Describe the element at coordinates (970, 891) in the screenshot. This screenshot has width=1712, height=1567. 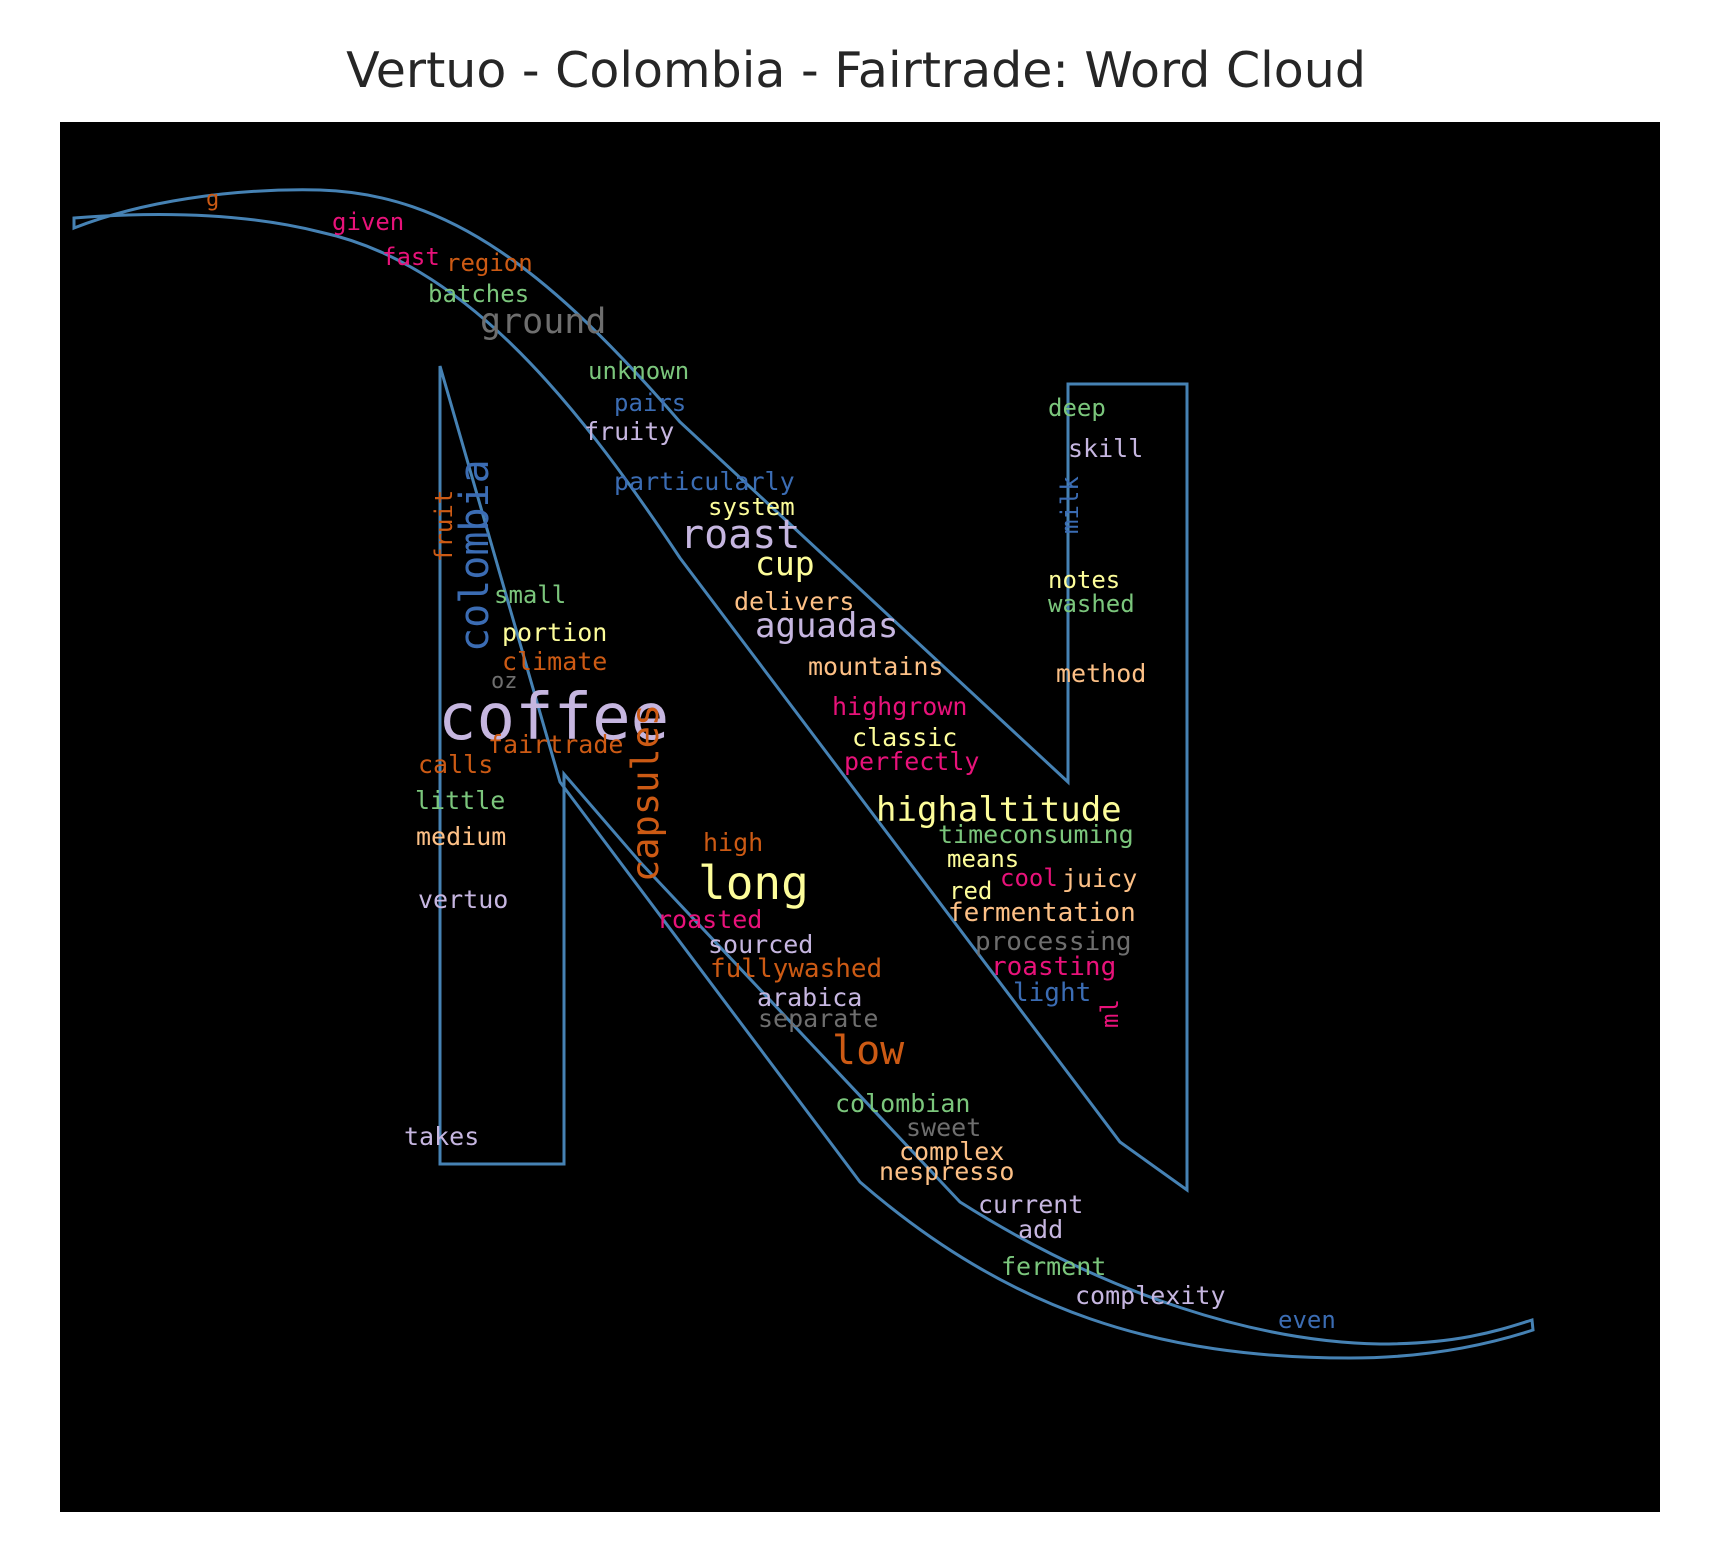
I see `word-red: red` at that location.